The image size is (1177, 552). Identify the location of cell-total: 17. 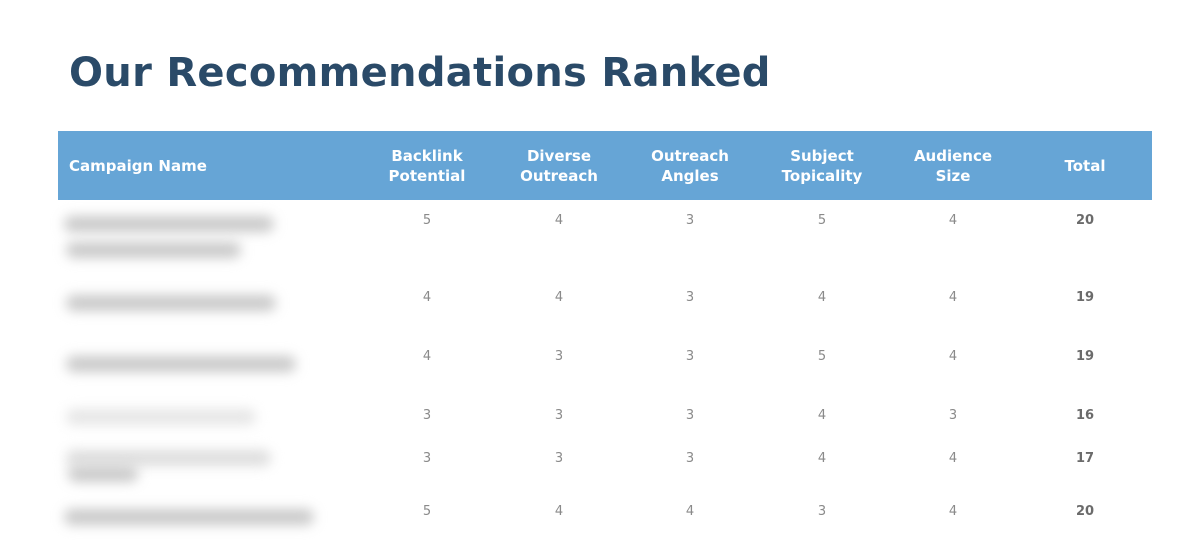
(1085, 458).